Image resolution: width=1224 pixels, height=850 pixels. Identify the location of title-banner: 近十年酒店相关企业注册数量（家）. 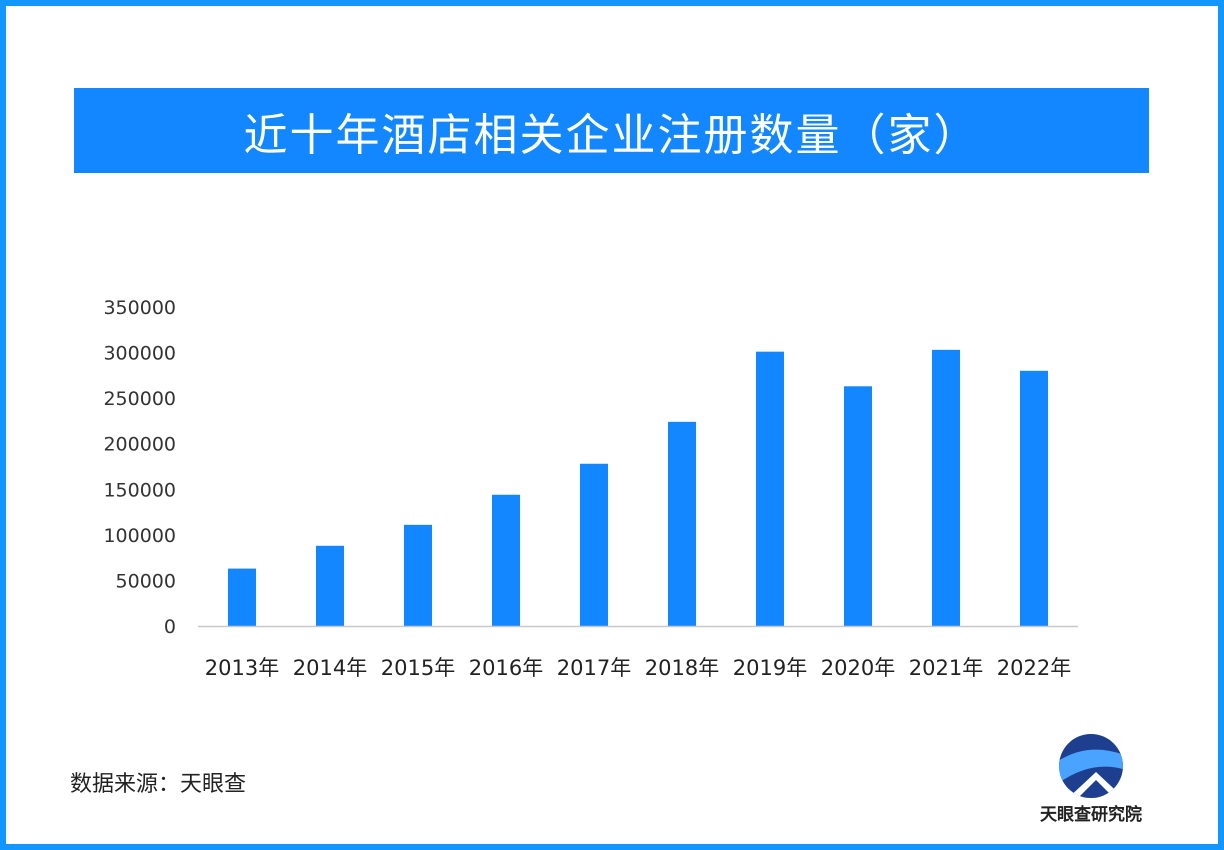
(611, 130).